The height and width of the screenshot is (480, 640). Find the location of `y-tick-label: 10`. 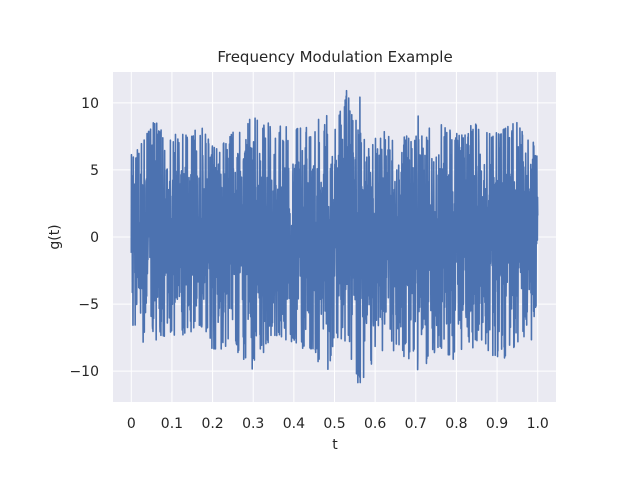

y-tick-label: 10 is located at coordinates (90, 104).